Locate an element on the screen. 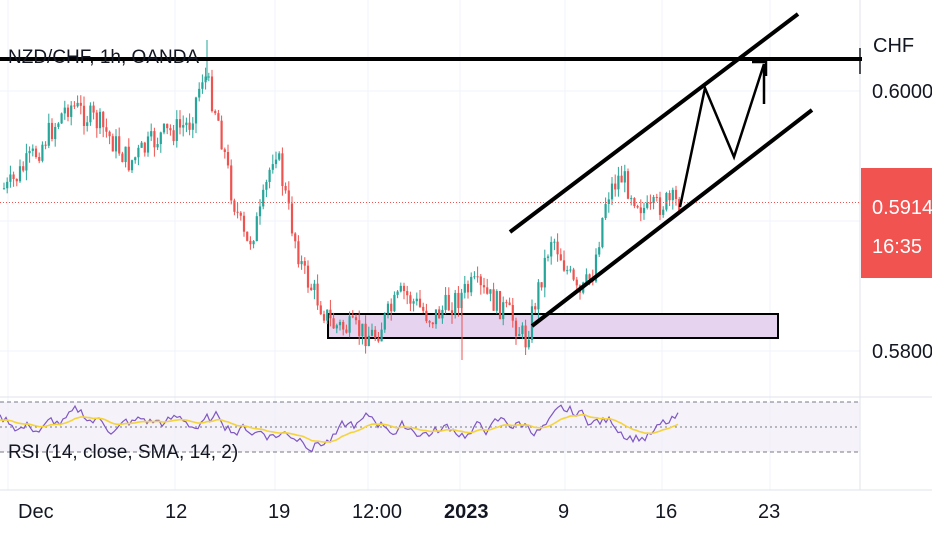  channel-upper-line is located at coordinates (654, 123).